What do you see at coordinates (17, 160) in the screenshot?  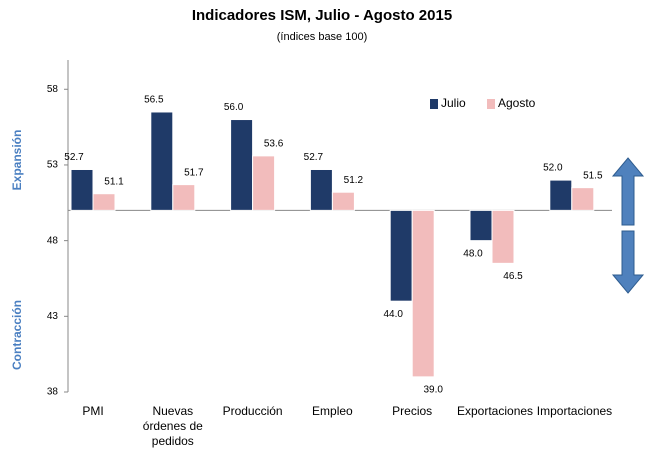 I see `y-label-upper: Expansión` at bounding box center [17, 160].